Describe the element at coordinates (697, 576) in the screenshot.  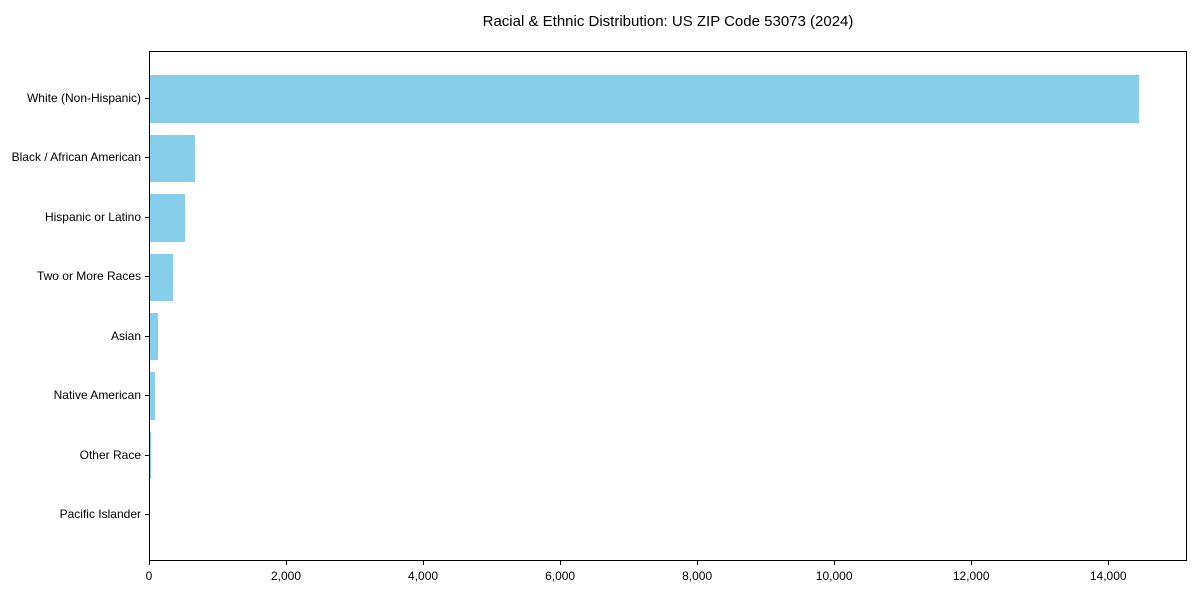
I see `x-axis-tick-label: 8,000` at that location.